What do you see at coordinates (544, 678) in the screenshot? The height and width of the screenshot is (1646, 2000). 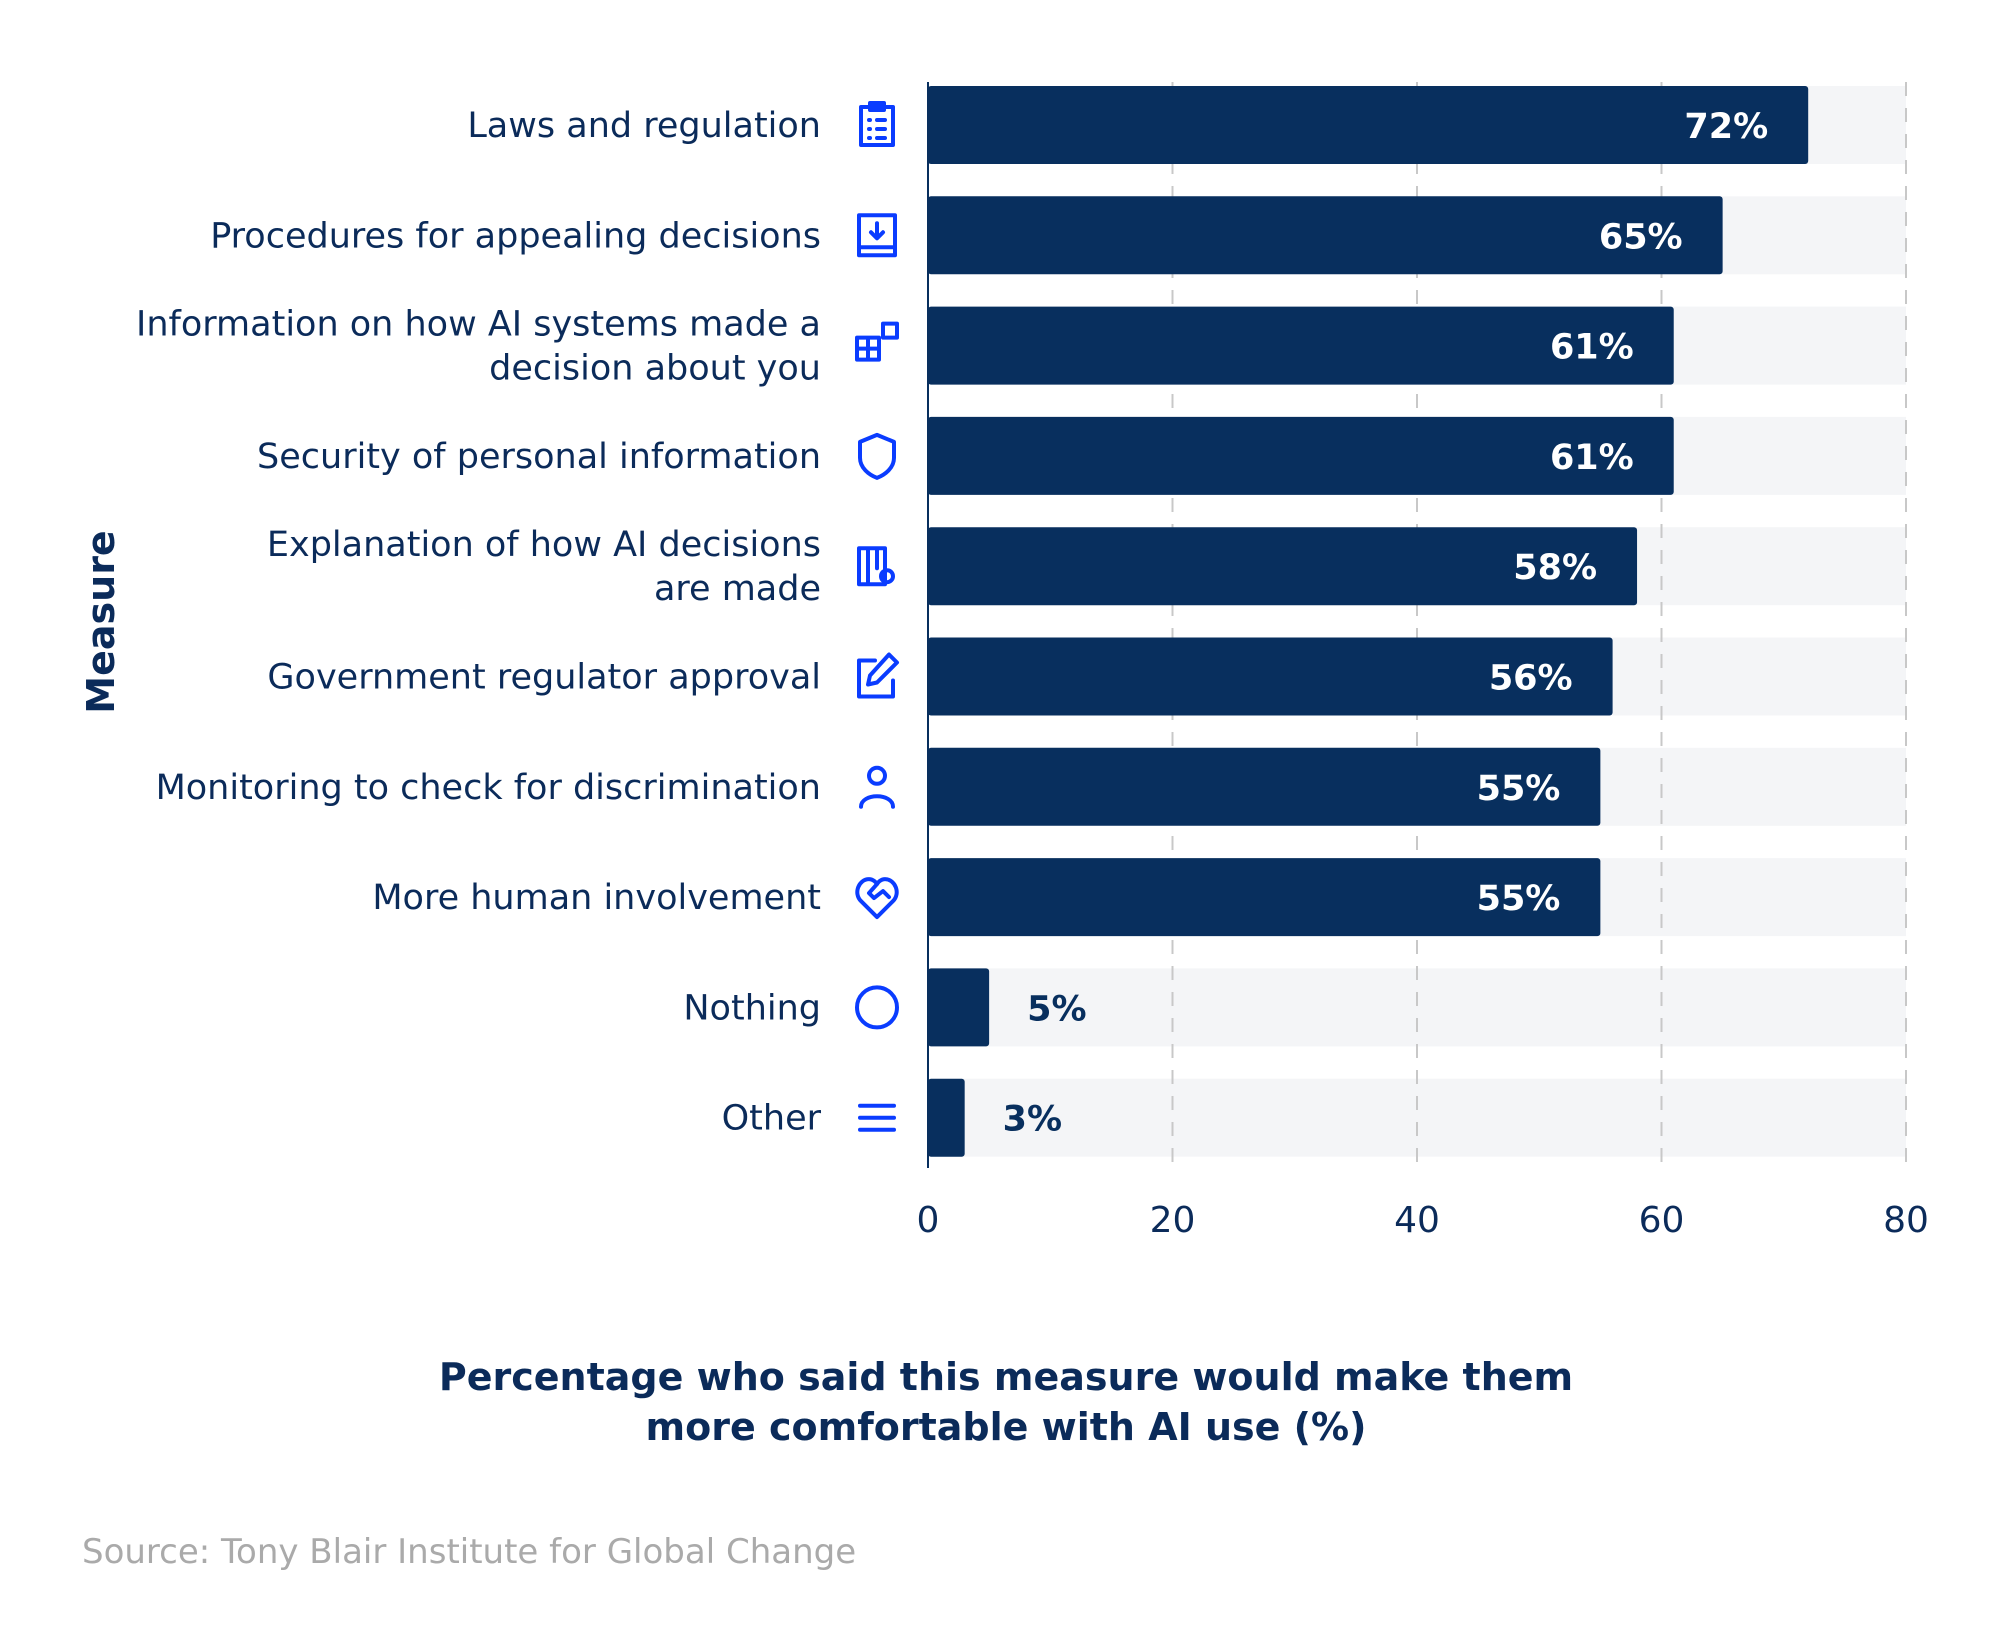 I see `category-label: Government regulator approval` at bounding box center [544, 678].